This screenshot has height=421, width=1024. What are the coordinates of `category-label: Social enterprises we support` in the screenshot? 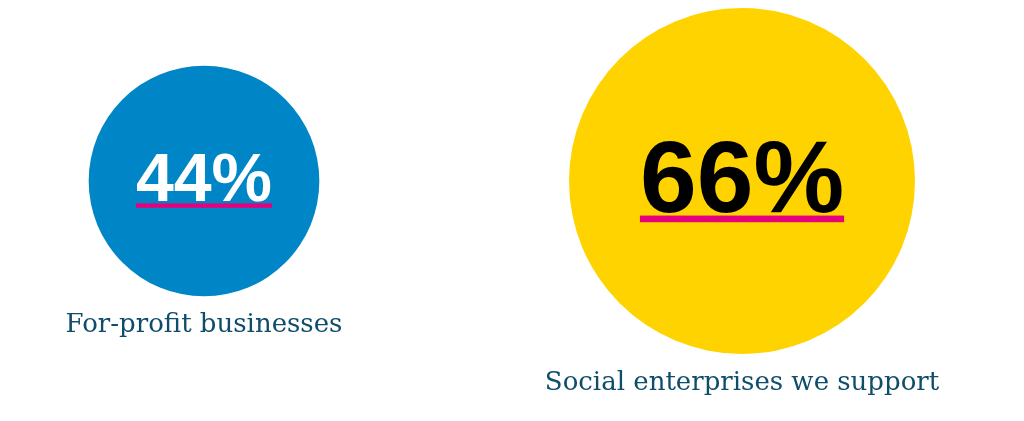 It's located at (742, 381).